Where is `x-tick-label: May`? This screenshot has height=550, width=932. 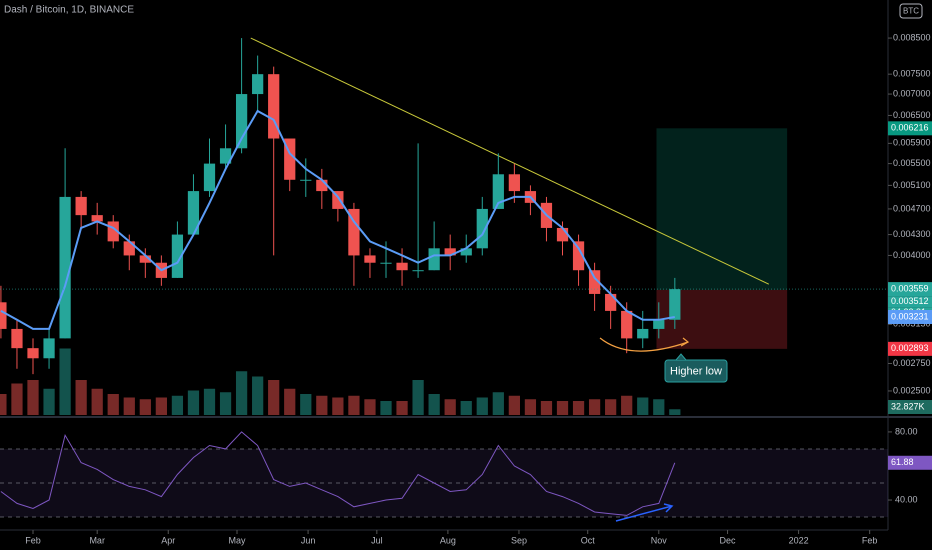 x-tick-label: May is located at coordinates (238, 540).